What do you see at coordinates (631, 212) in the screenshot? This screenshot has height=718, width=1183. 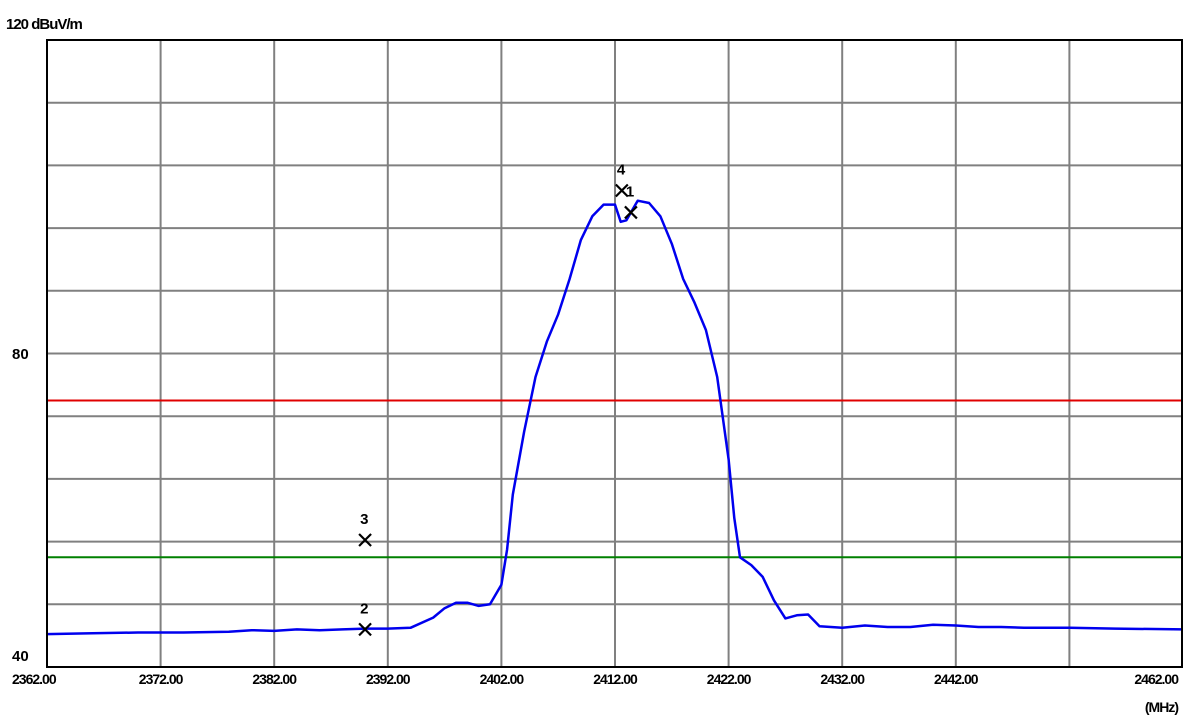 I see `marker-1-cross` at bounding box center [631, 212].